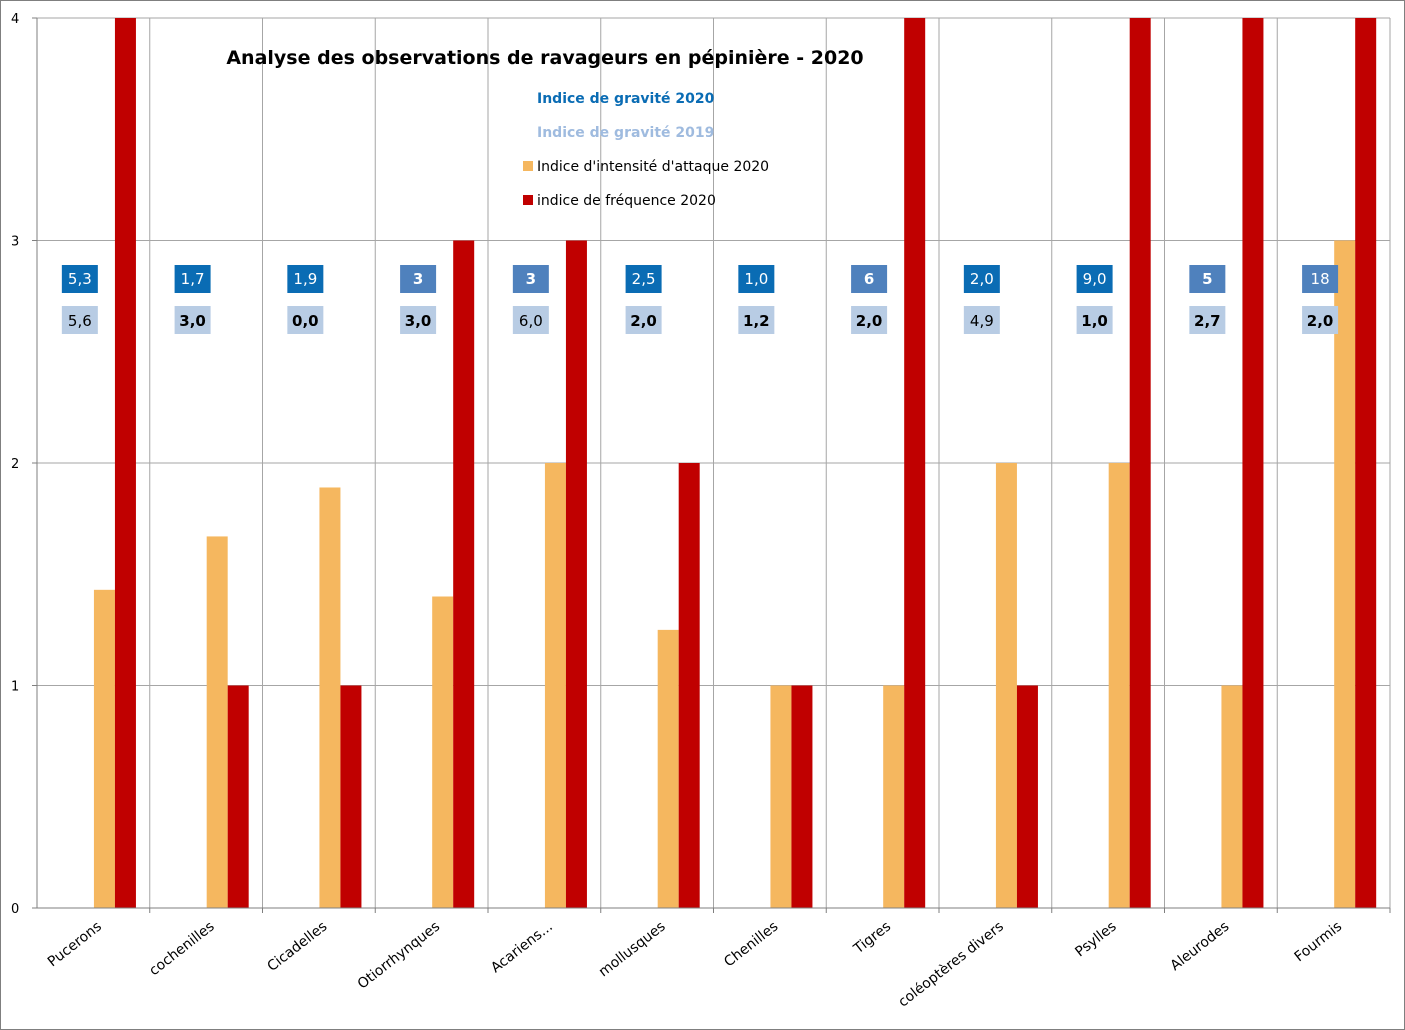 The height and width of the screenshot is (1030, 1405). I want to click on badge-gravite-2019: 1,0, so click(1094, 321).